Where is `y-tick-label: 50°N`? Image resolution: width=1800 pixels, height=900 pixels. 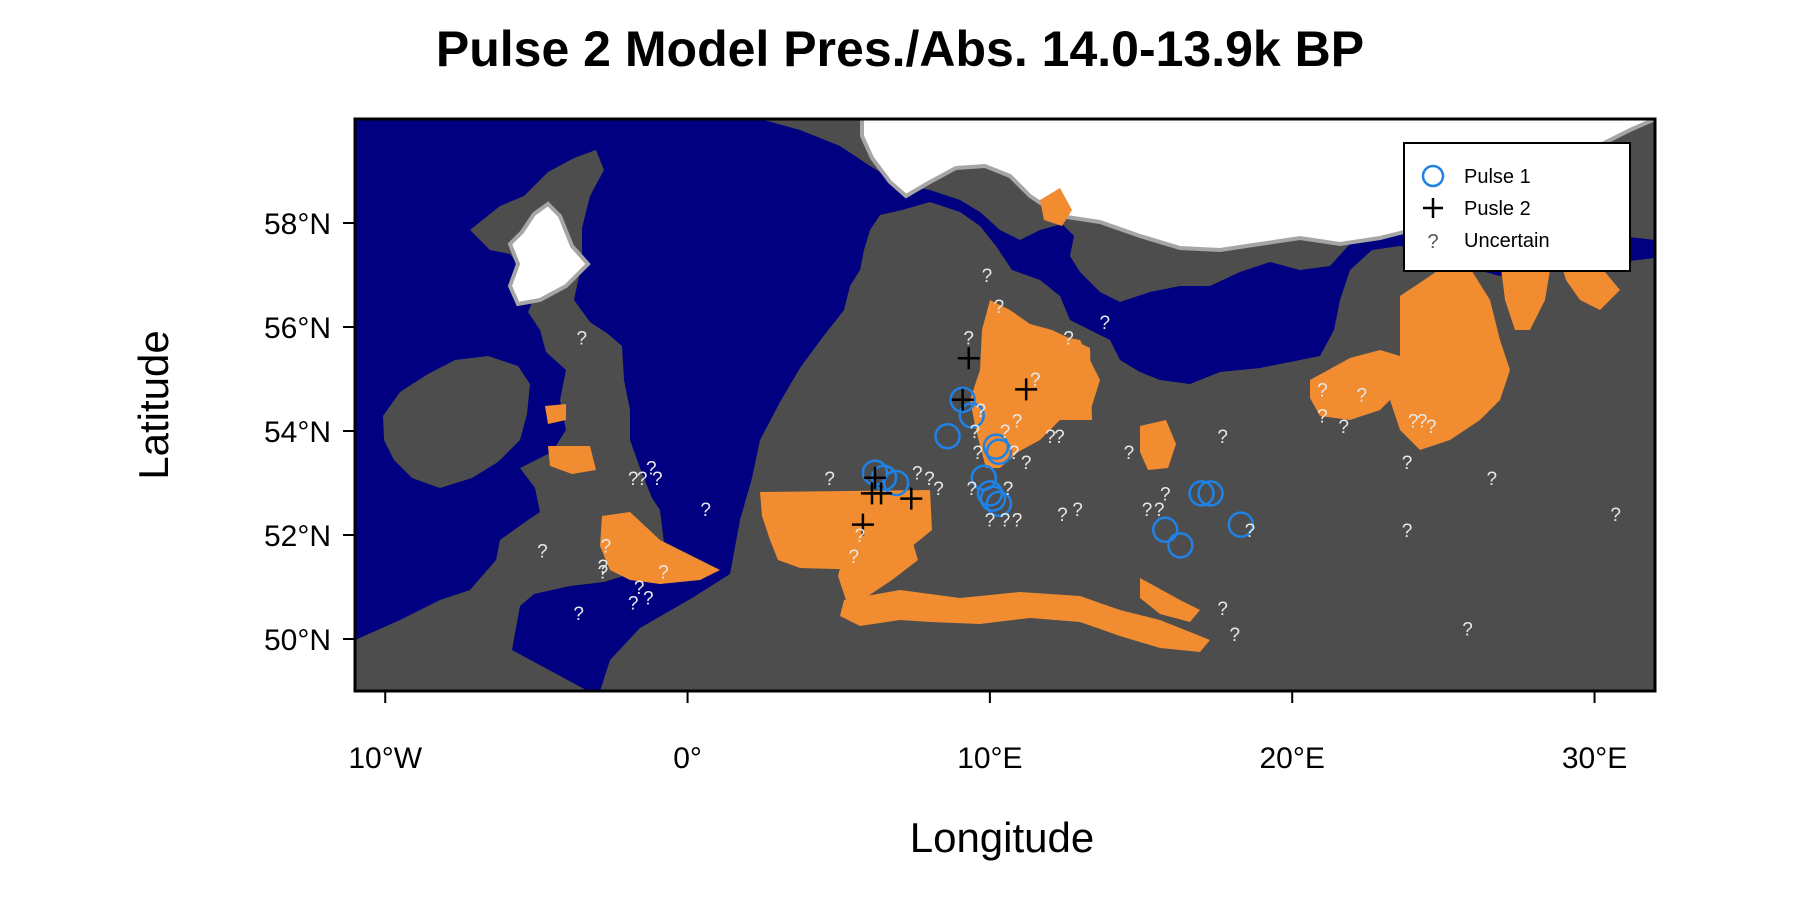 y-tick-label: 50°N is located at coordinates (297, 640).